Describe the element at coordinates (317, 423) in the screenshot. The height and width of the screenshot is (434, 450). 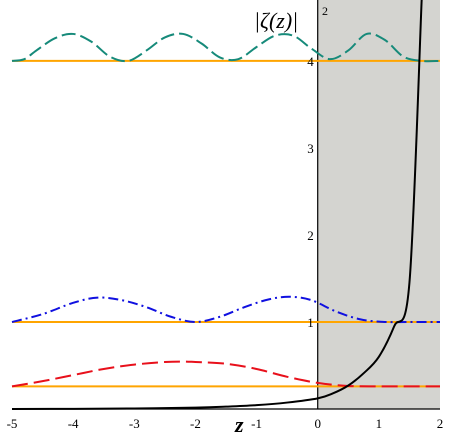
I see `x-tick-label: 0` at that location.